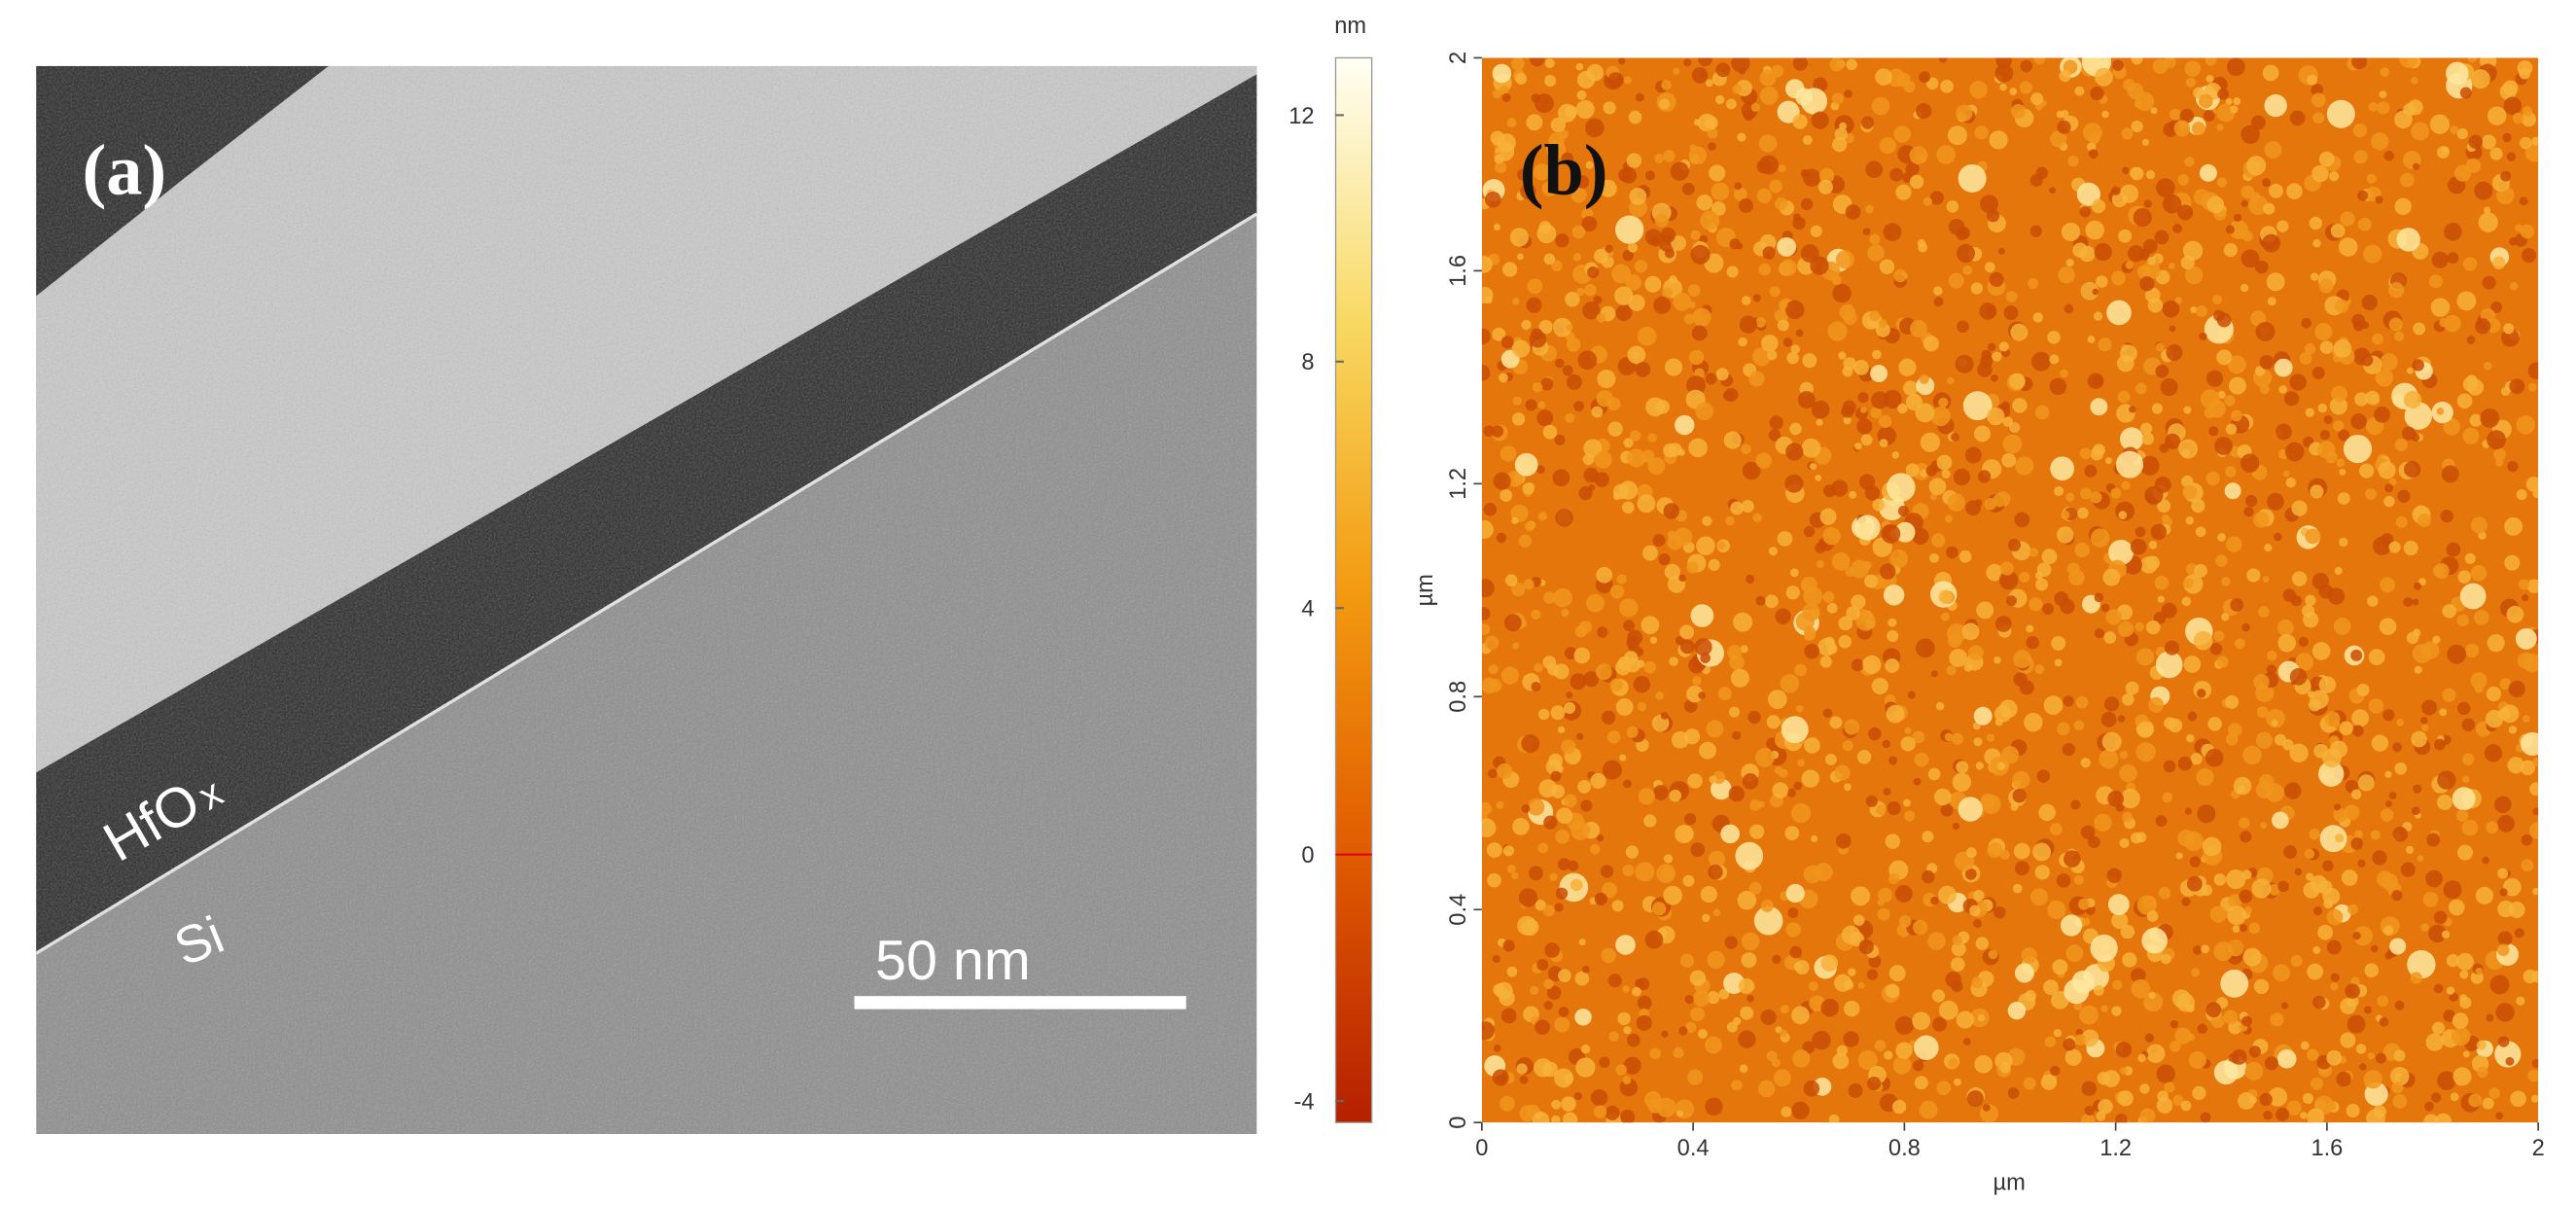 The width and height of the screenshot is (2576, 1205). I want to click on y-tick-label: 1.6, so click(1458, 271).